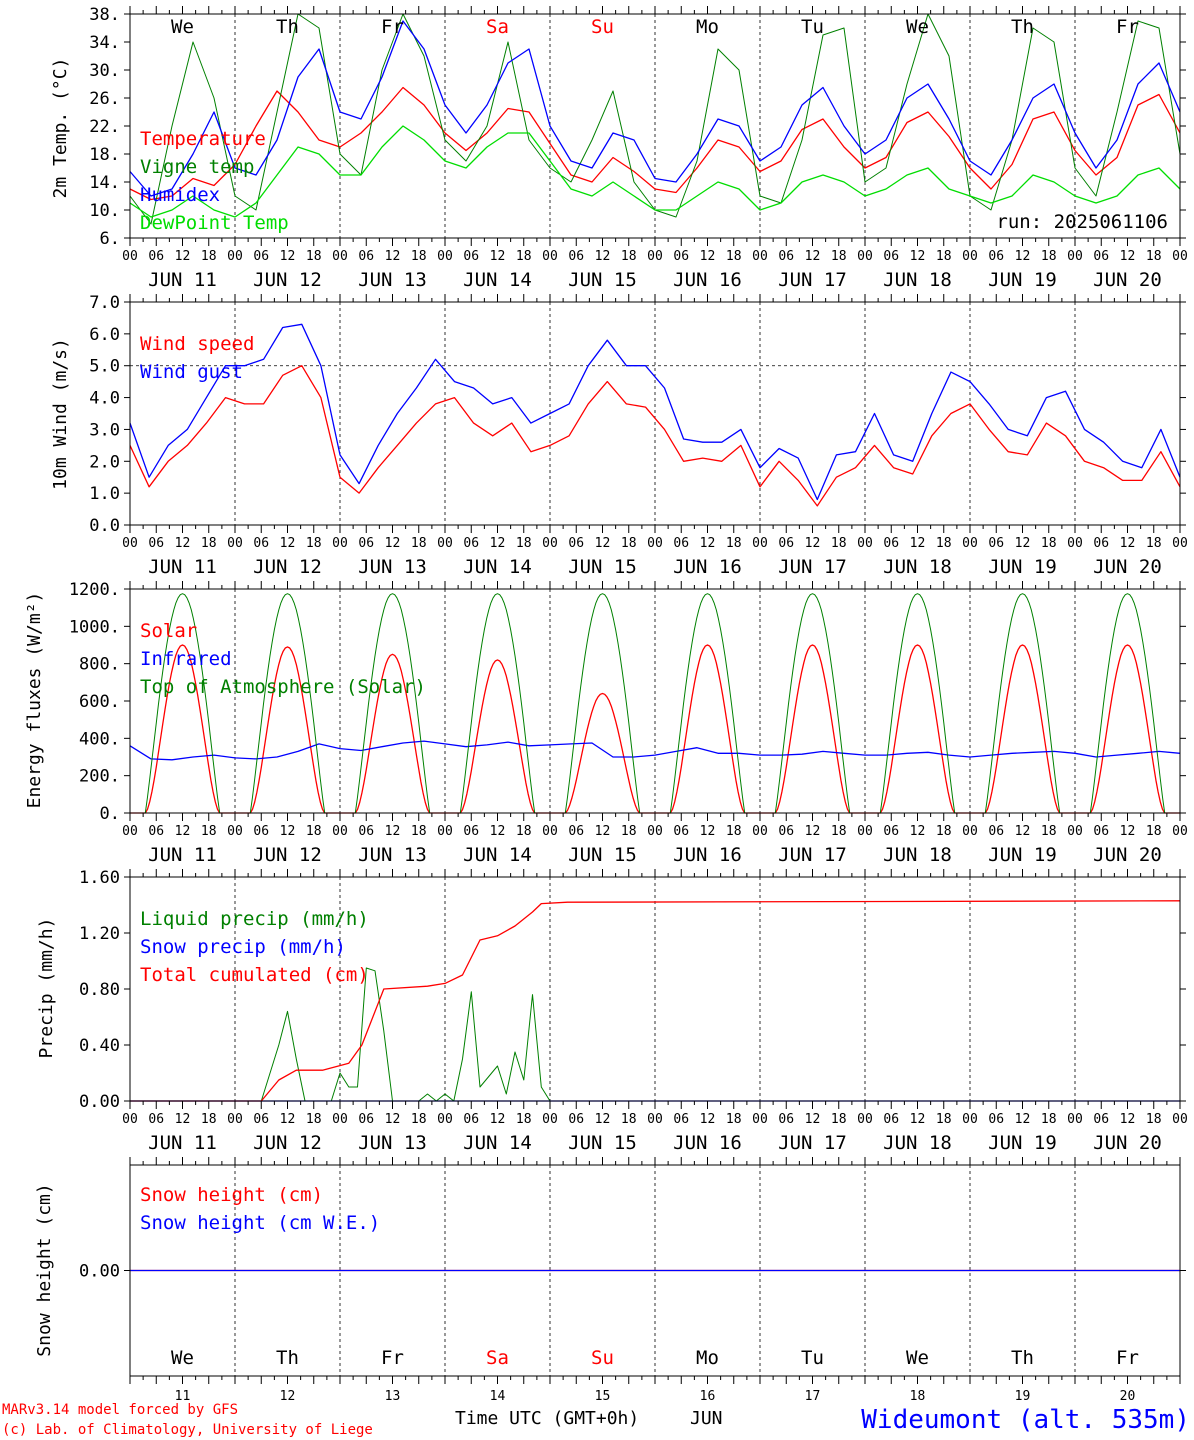 The height and width of the screenshot is (1440, 1194). Describe the element at coordinates (1022, 280) in the screenshot. I see `date-label: JUN 19` at that location.